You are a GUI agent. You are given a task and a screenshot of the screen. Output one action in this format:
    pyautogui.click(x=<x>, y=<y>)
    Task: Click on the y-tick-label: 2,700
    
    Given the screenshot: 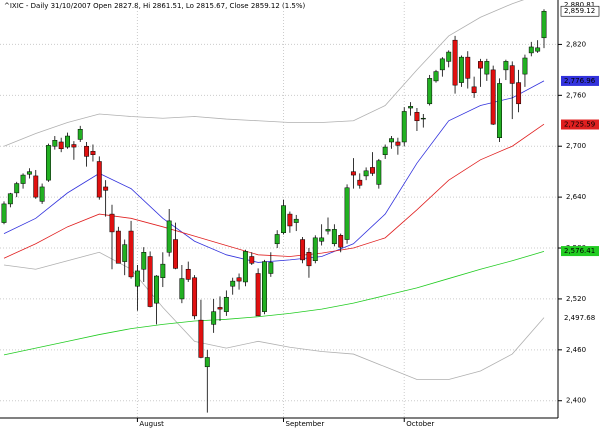 What is the action you would take?
    pyautogui.click(x=576, y=146)
    